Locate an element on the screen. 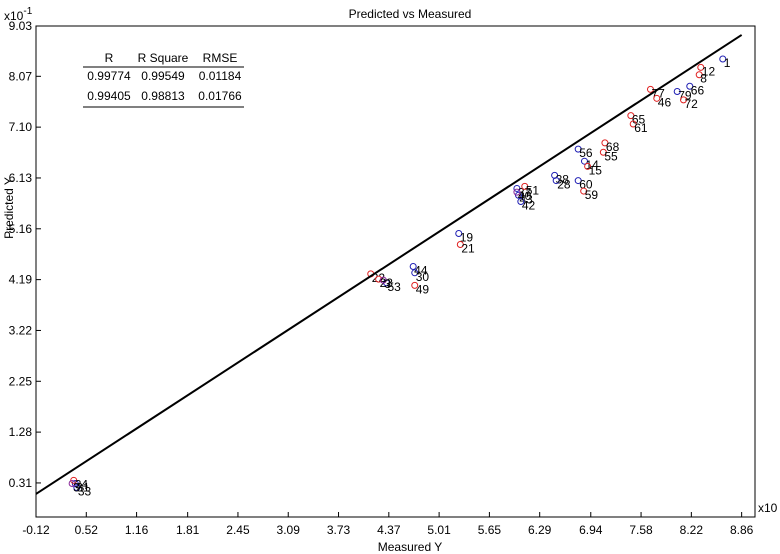 This screenshot has height=554, width=780. data-point-label: 66 is located at coordinates (698, 90).